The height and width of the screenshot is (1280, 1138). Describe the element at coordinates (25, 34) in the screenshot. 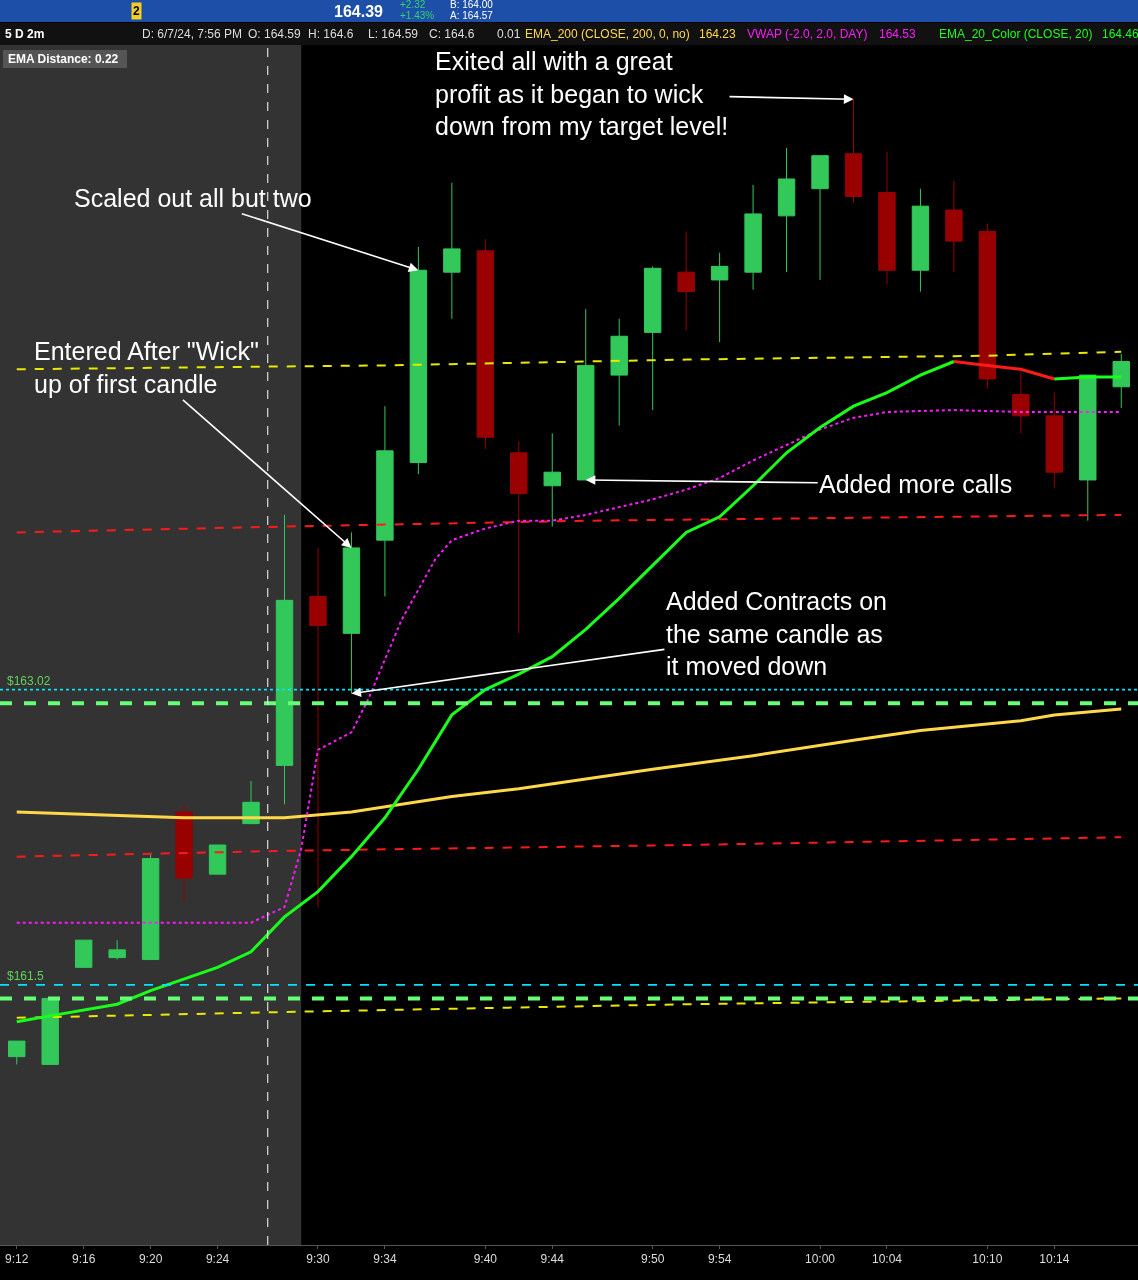

I see `chart-title: 5 D 2m` at that location.